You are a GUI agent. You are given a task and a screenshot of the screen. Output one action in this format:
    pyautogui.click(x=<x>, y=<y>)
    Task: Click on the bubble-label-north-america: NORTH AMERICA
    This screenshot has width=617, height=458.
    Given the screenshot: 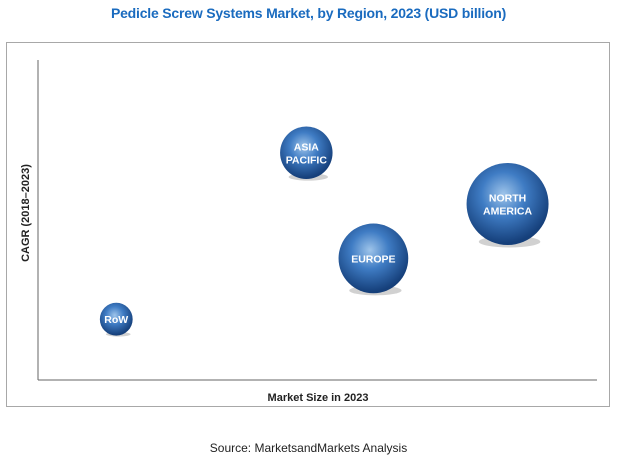 What is the action you would take?
    pyautogui.click(x=507, y=205)
    